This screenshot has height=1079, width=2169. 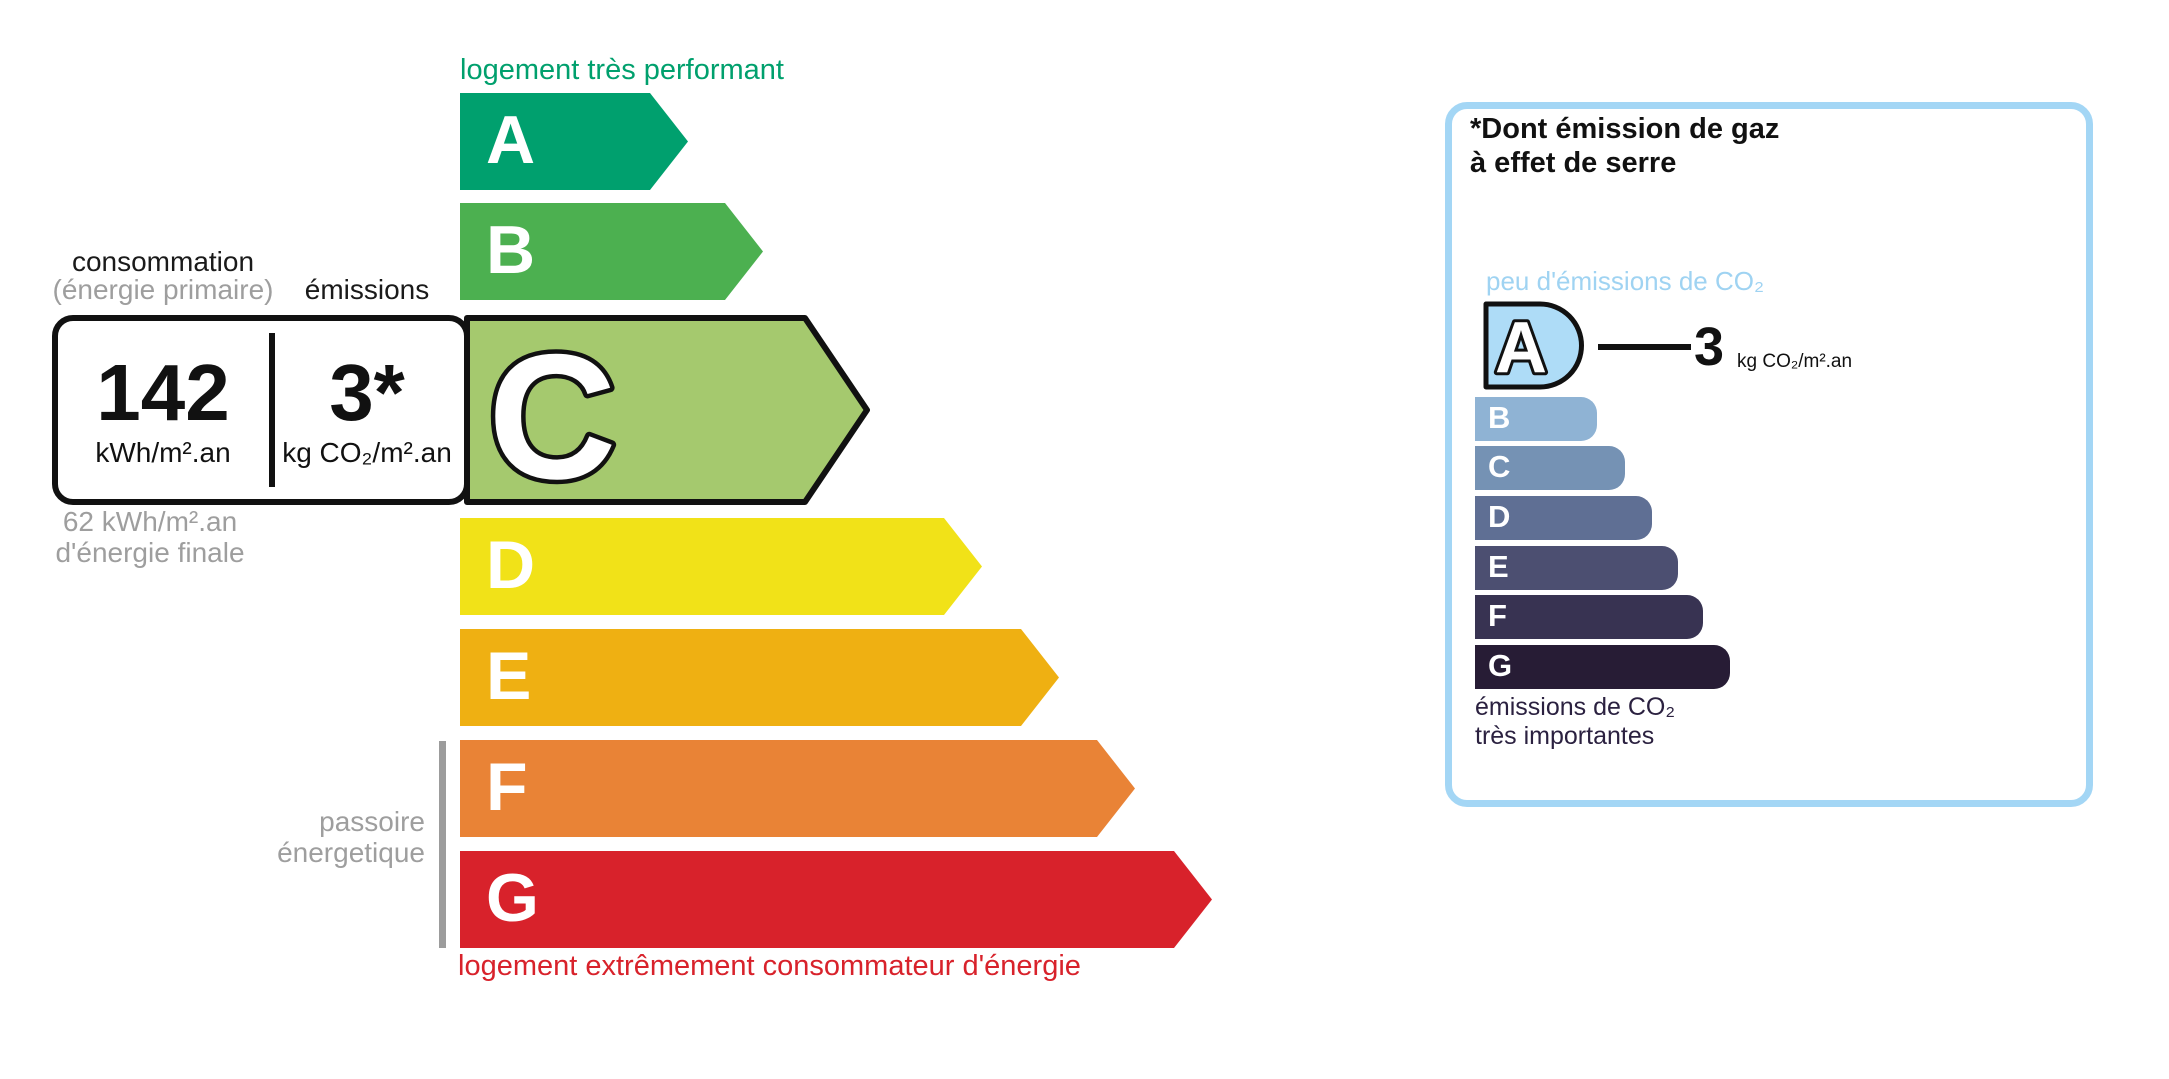 I want to click on energy-class-row-f: F, so click(x=797, y=788).